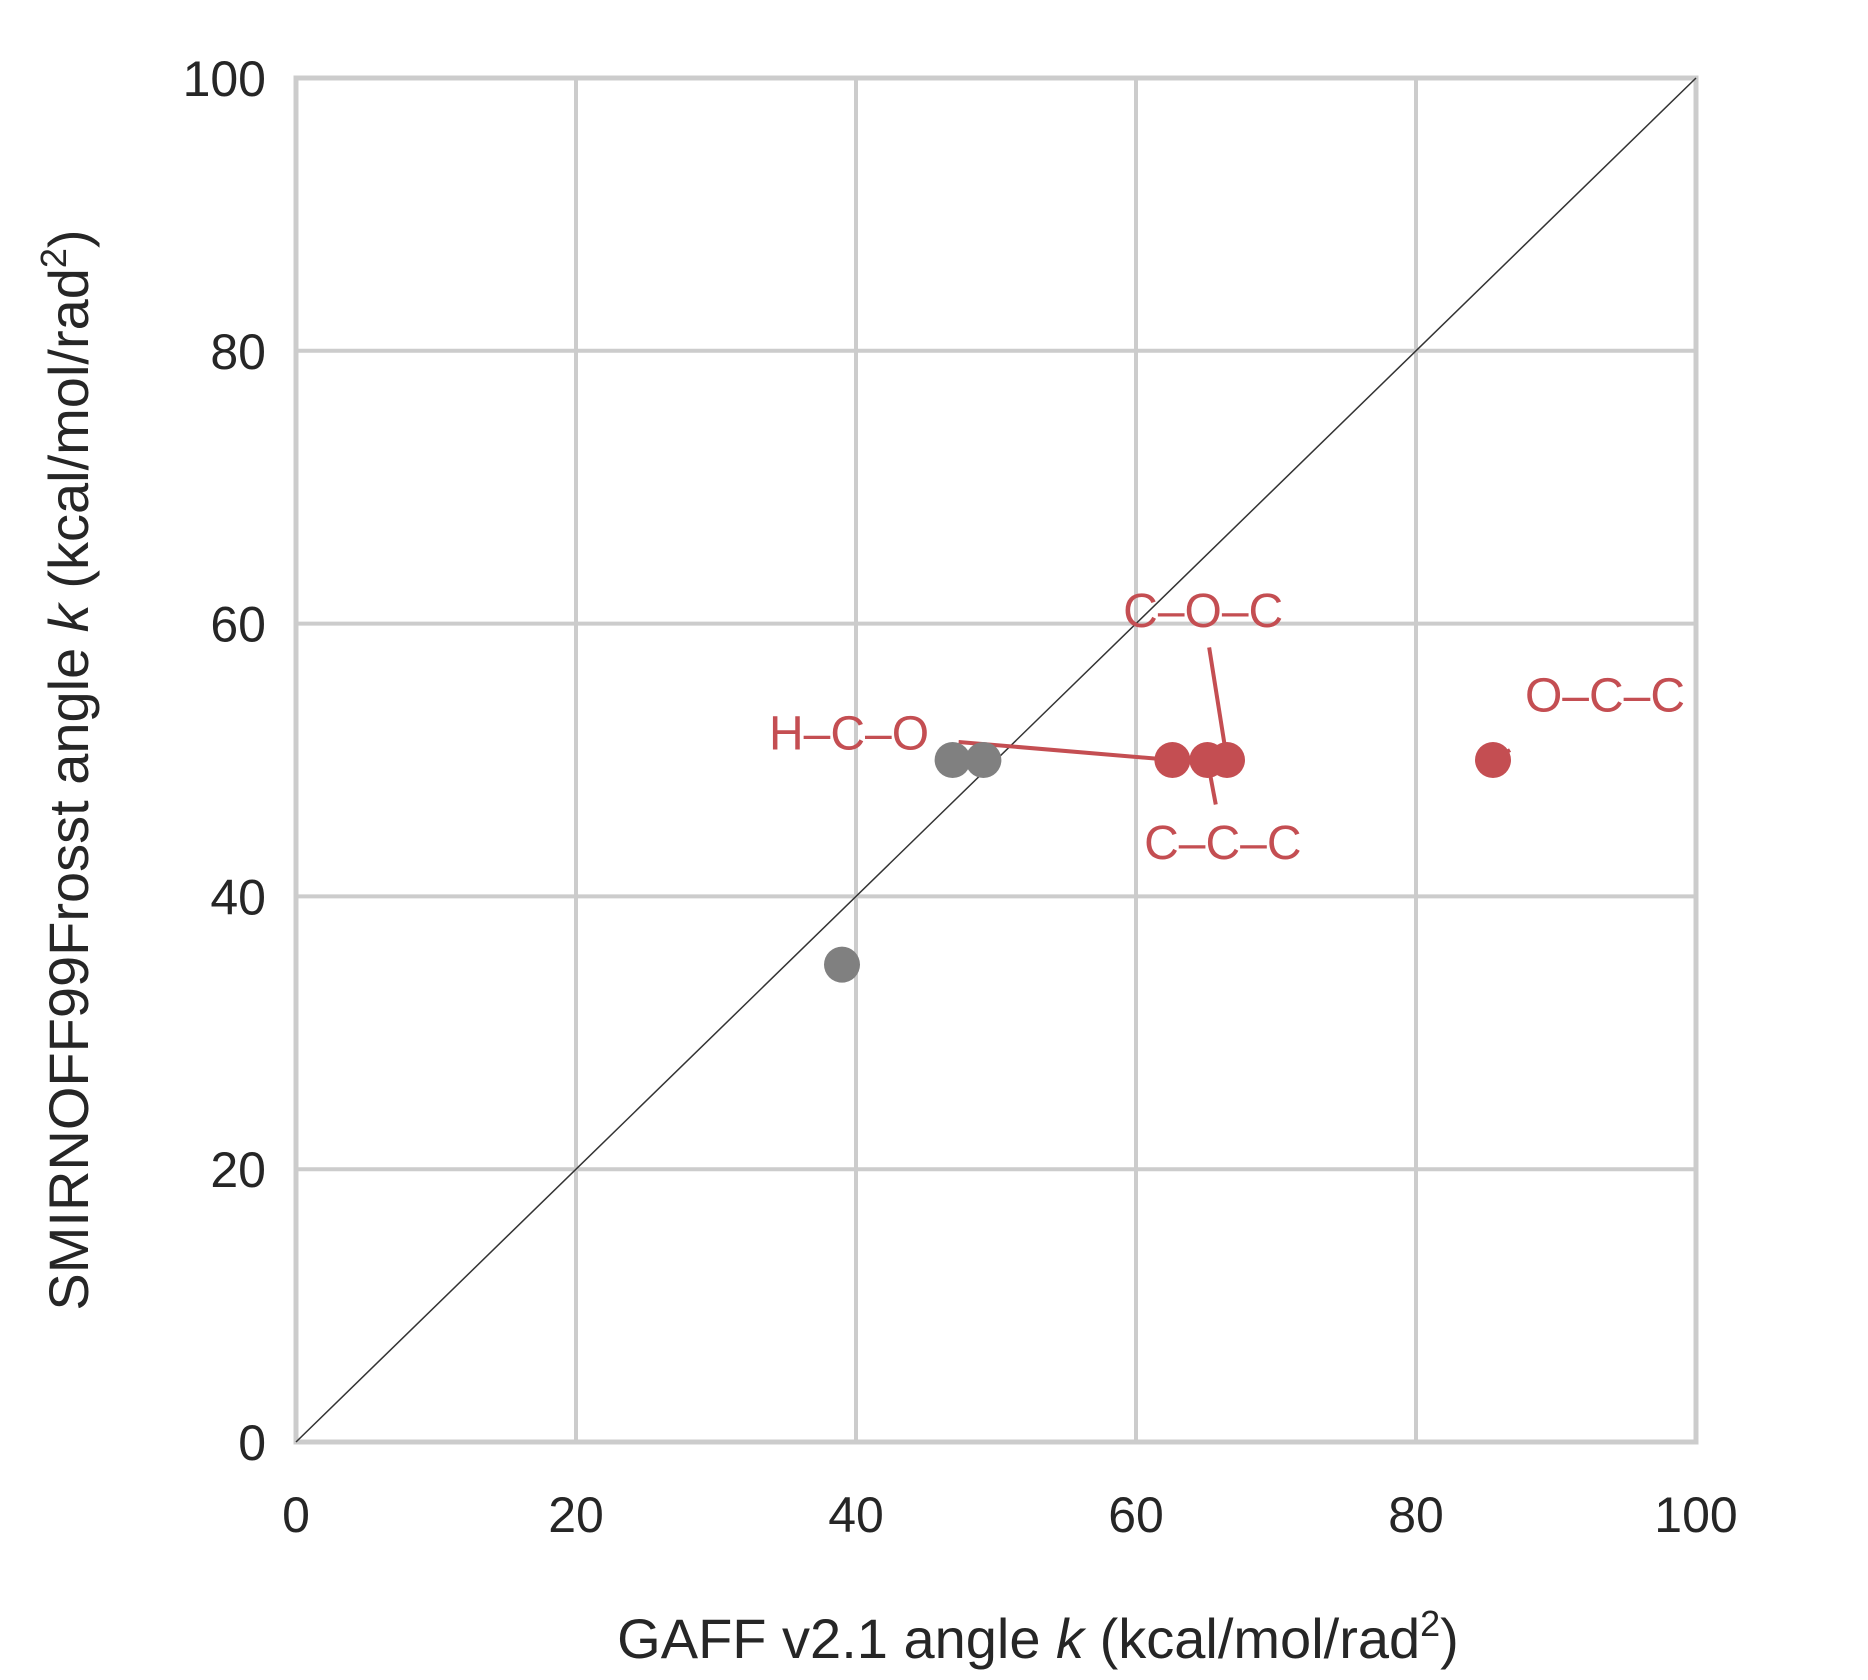 Image resolution: width=1868 pixels, height=1680 pixels. Describe the element at coordinates (238, 625) in the screenshot. I see `y-tick-label: 60` at that location.